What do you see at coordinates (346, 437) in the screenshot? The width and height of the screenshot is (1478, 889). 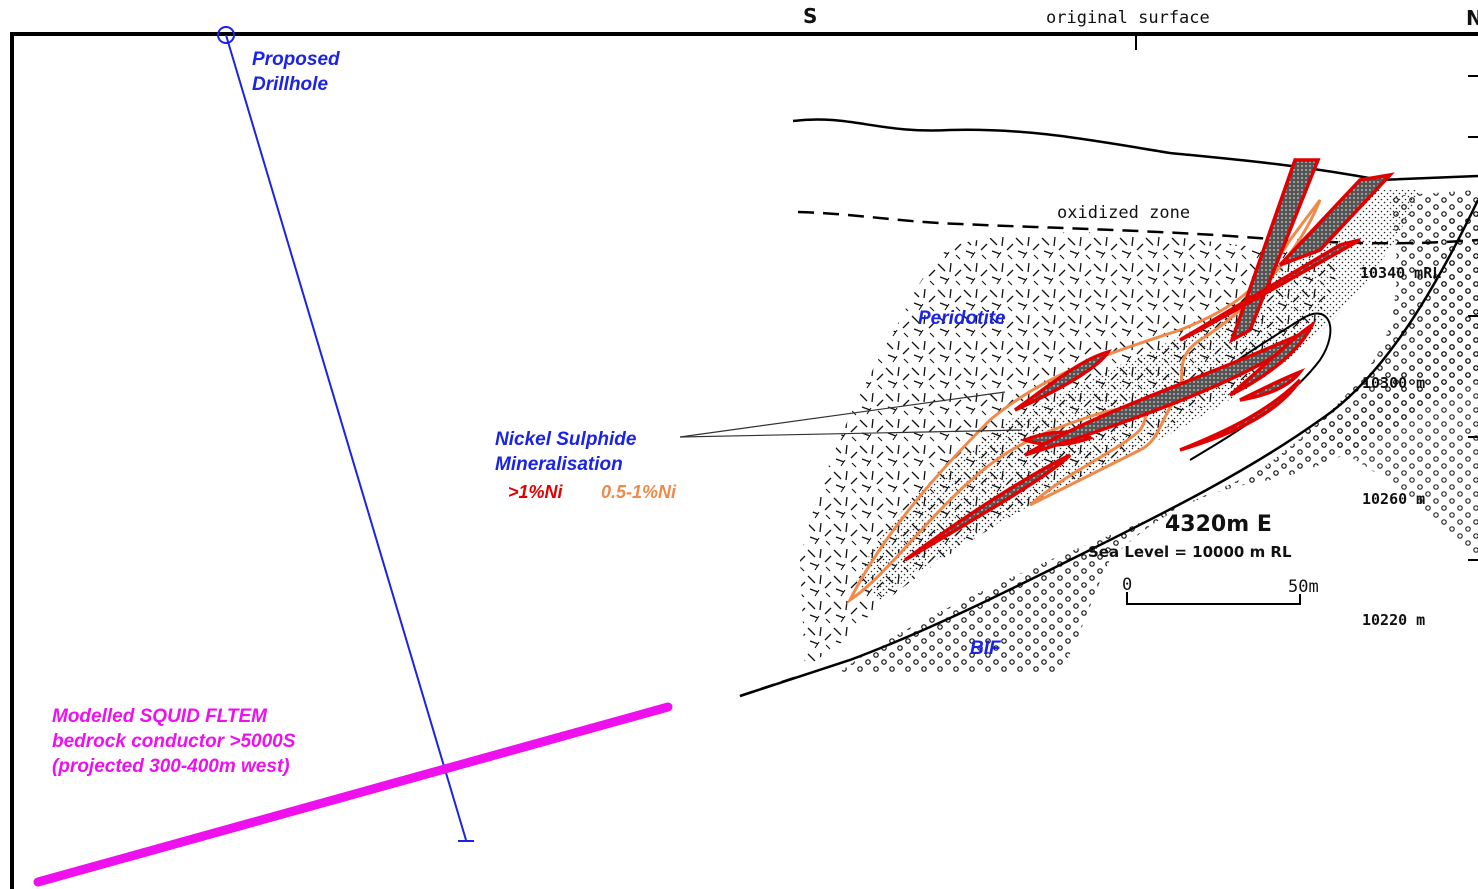 I see `drillhole-trace` at bounding box center [346, 437].